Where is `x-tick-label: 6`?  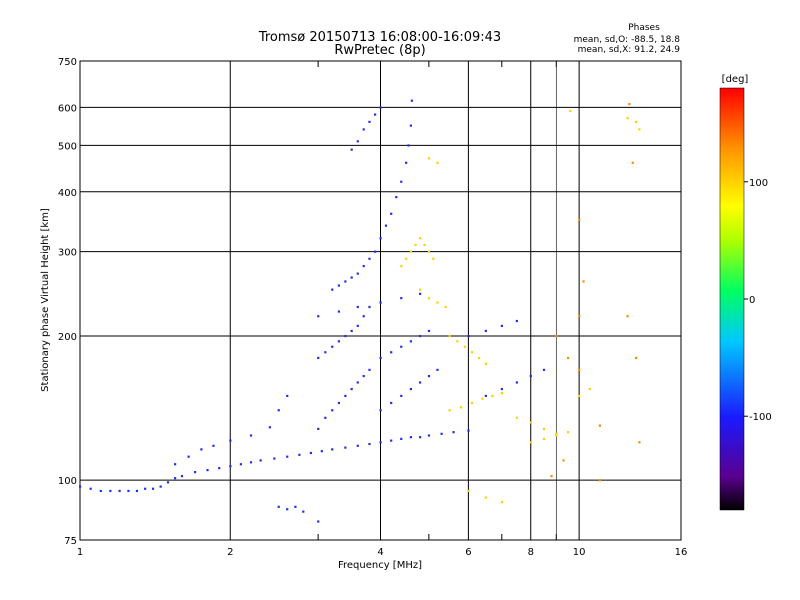 x-tick-label: 6 is located at coordinates (468, 552).